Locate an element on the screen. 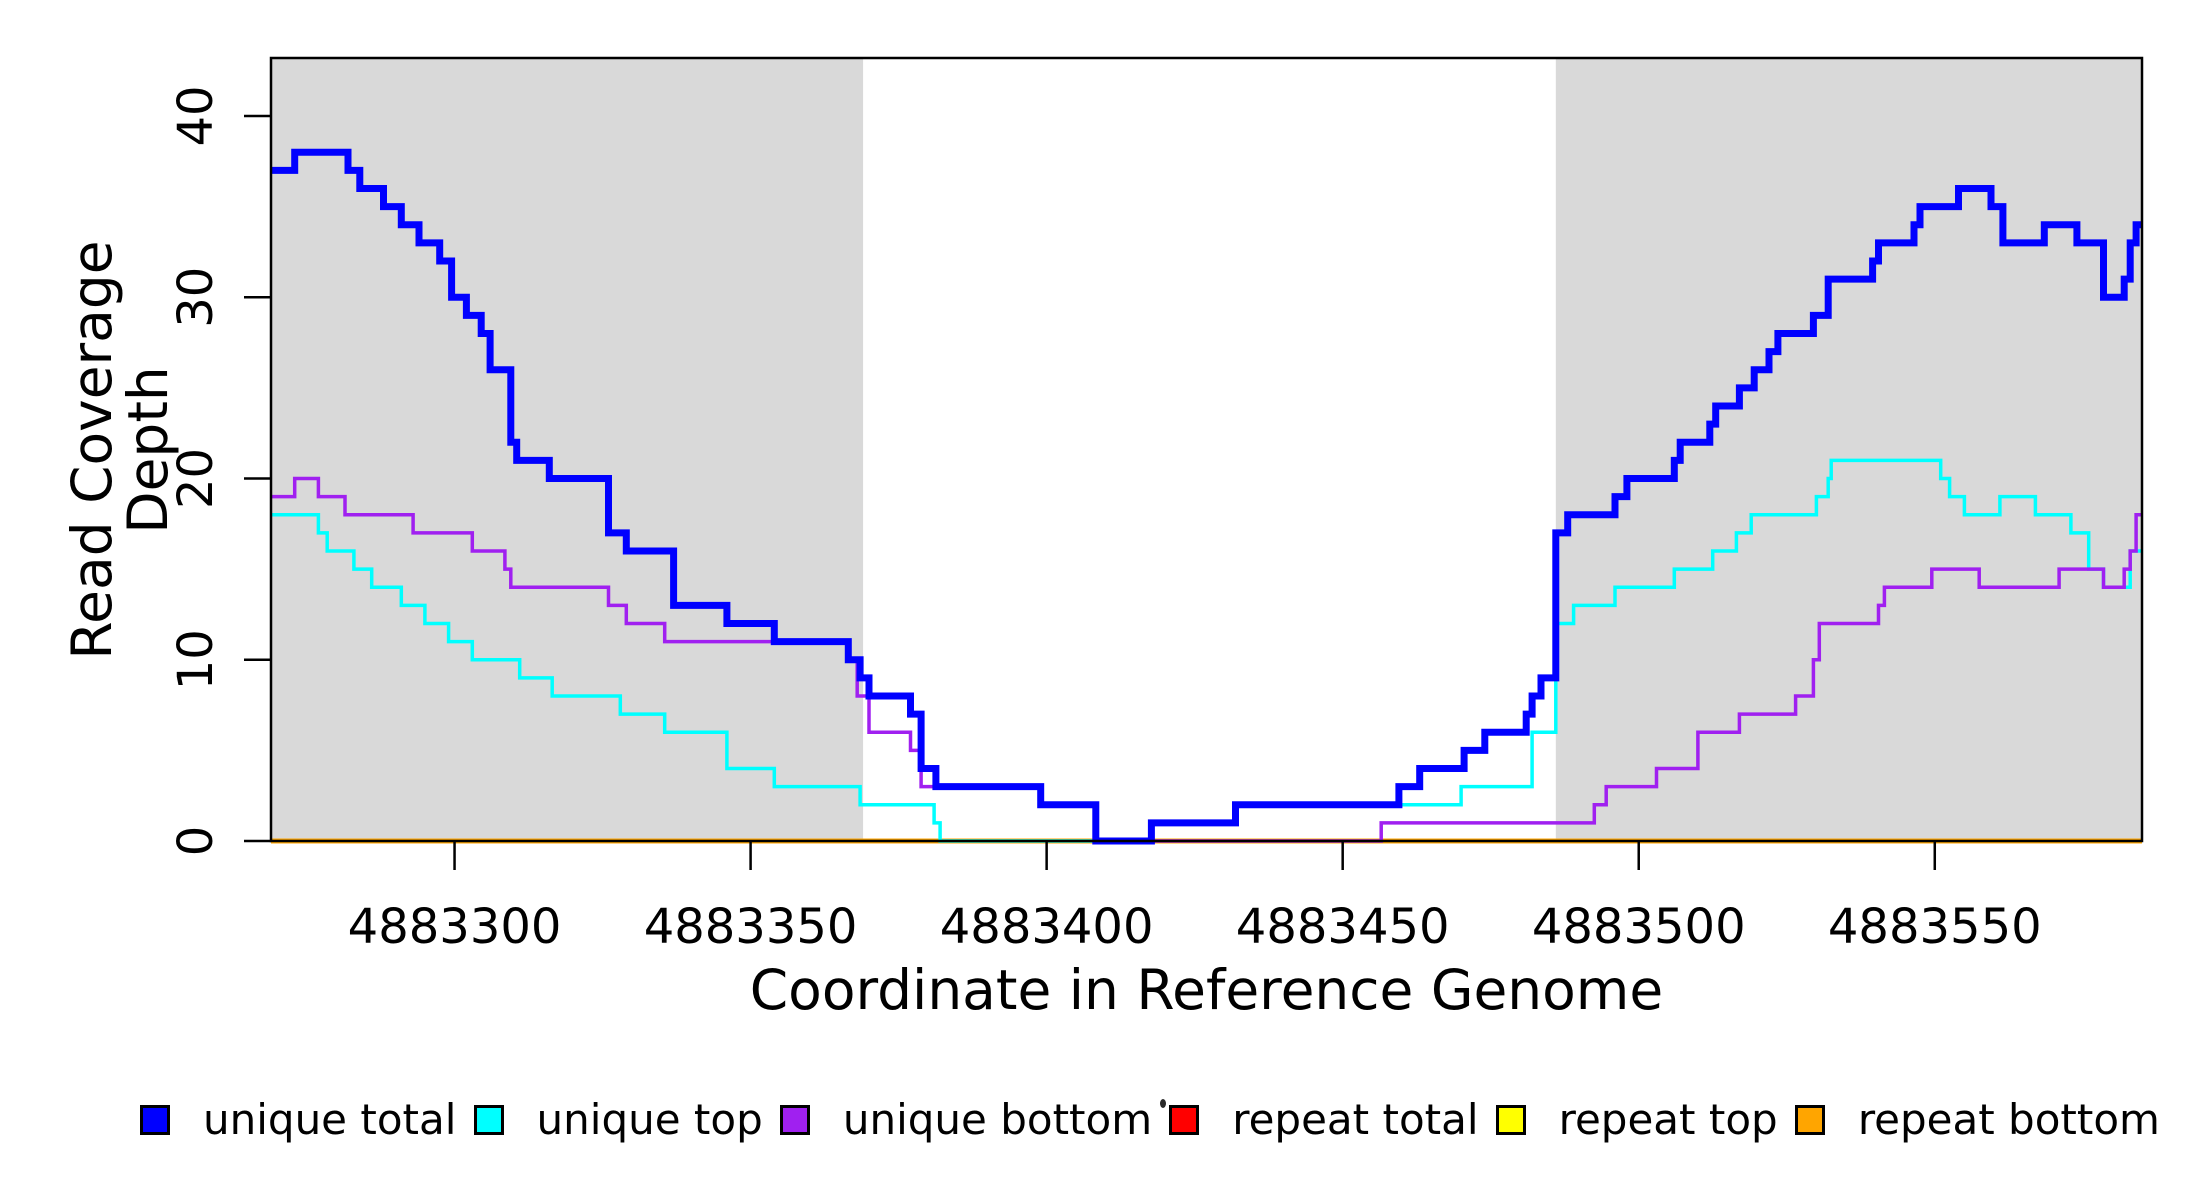 The width and height of the screenshot is (2200, 1200). legend-item-unique-total: unique total is located at coordinates (298, 1120).